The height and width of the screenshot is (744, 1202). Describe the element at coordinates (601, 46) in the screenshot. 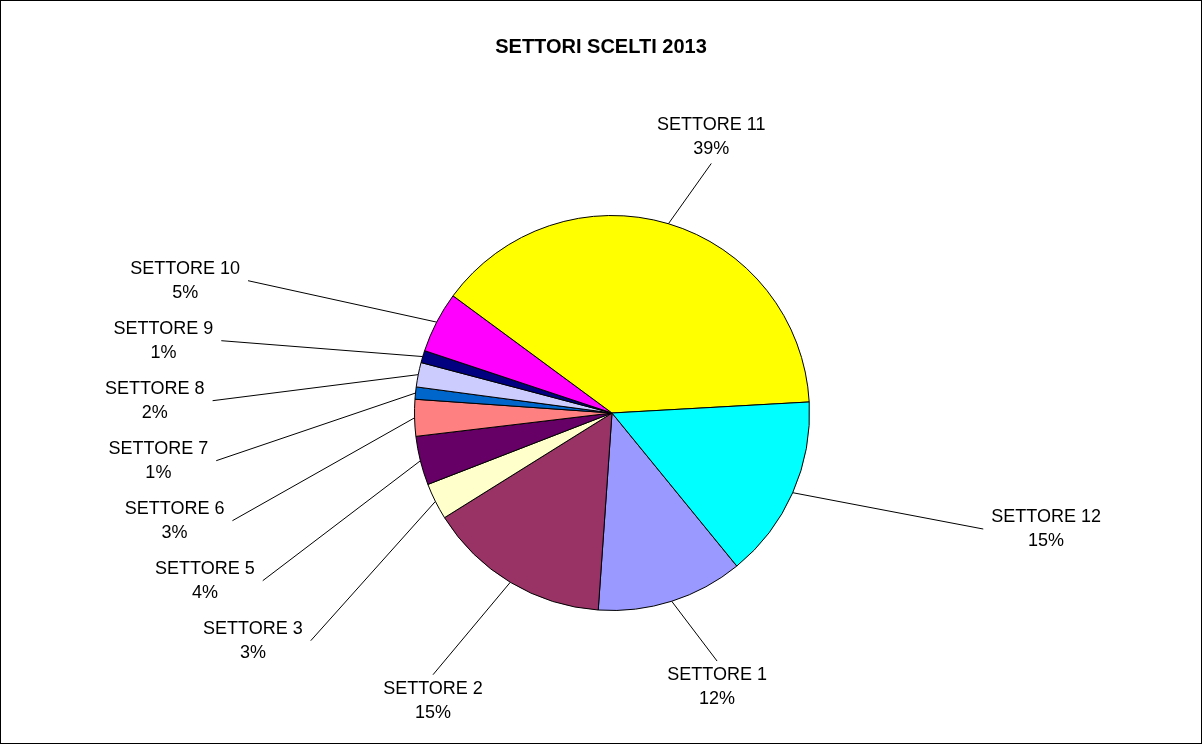

I see `chart-title: SETTORI SCELTI 2013` at that location.